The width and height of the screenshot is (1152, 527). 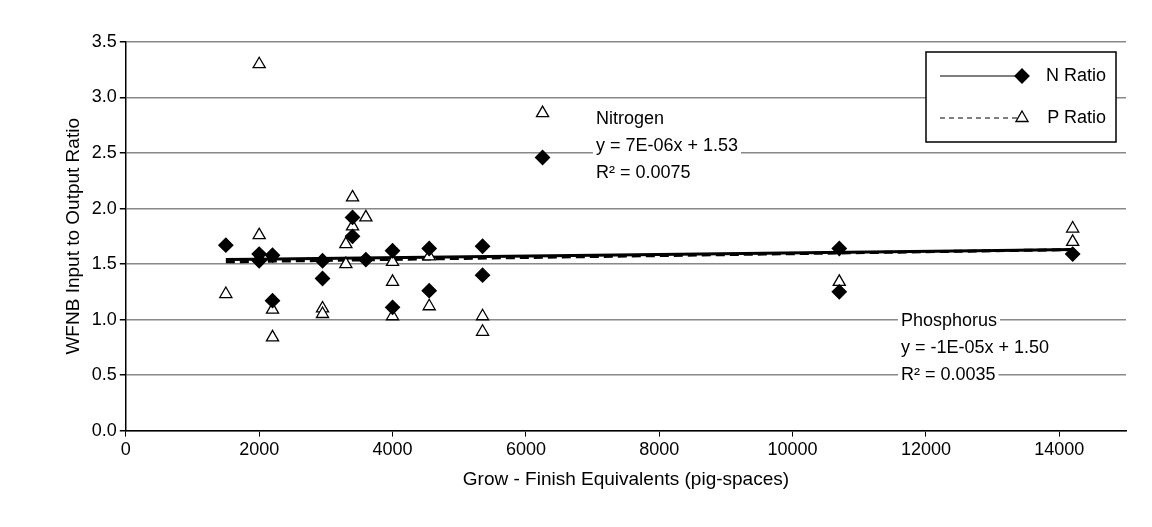 What do you see at coordinates (104, 429) in the screenshot?
I see `y-tick-label: 0.0` at bounding box center [104, 429].